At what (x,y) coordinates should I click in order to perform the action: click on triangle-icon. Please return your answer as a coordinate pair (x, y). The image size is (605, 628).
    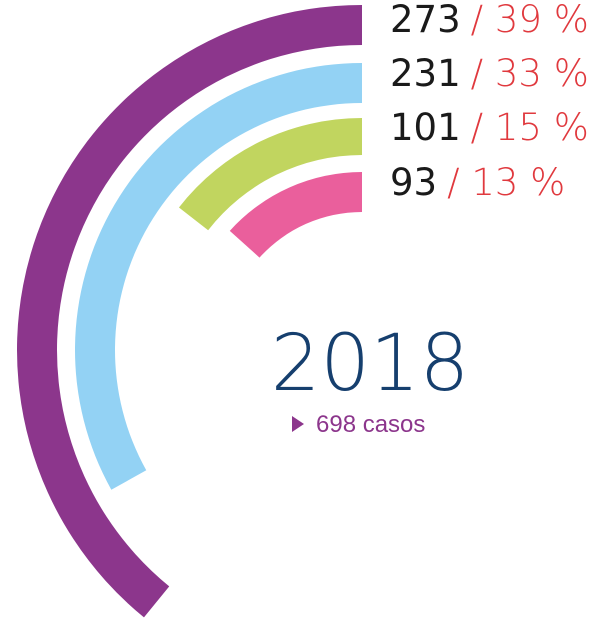
    Looking at the image, I should click on (298, 424).